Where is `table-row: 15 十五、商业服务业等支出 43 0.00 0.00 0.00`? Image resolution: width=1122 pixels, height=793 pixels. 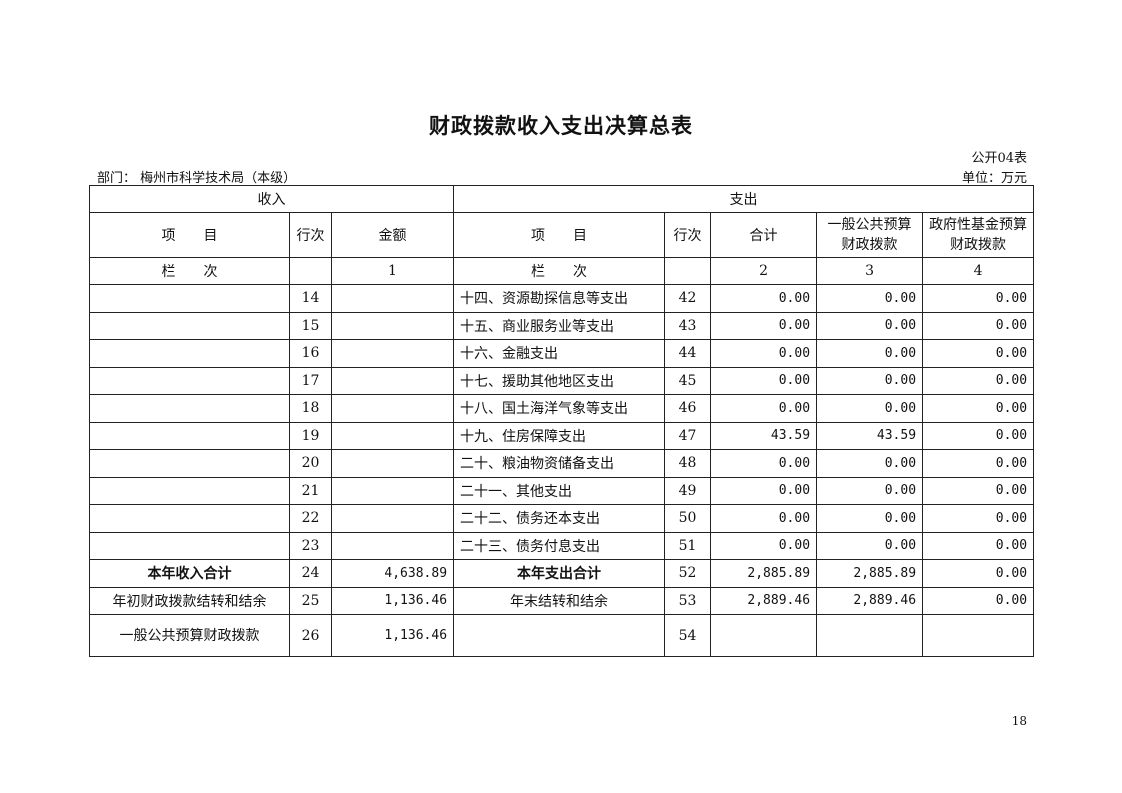
table-row: 15 十五、商业服务业等支出 43 0.00 0.00 0.00 is located at coordinates (562, 325).